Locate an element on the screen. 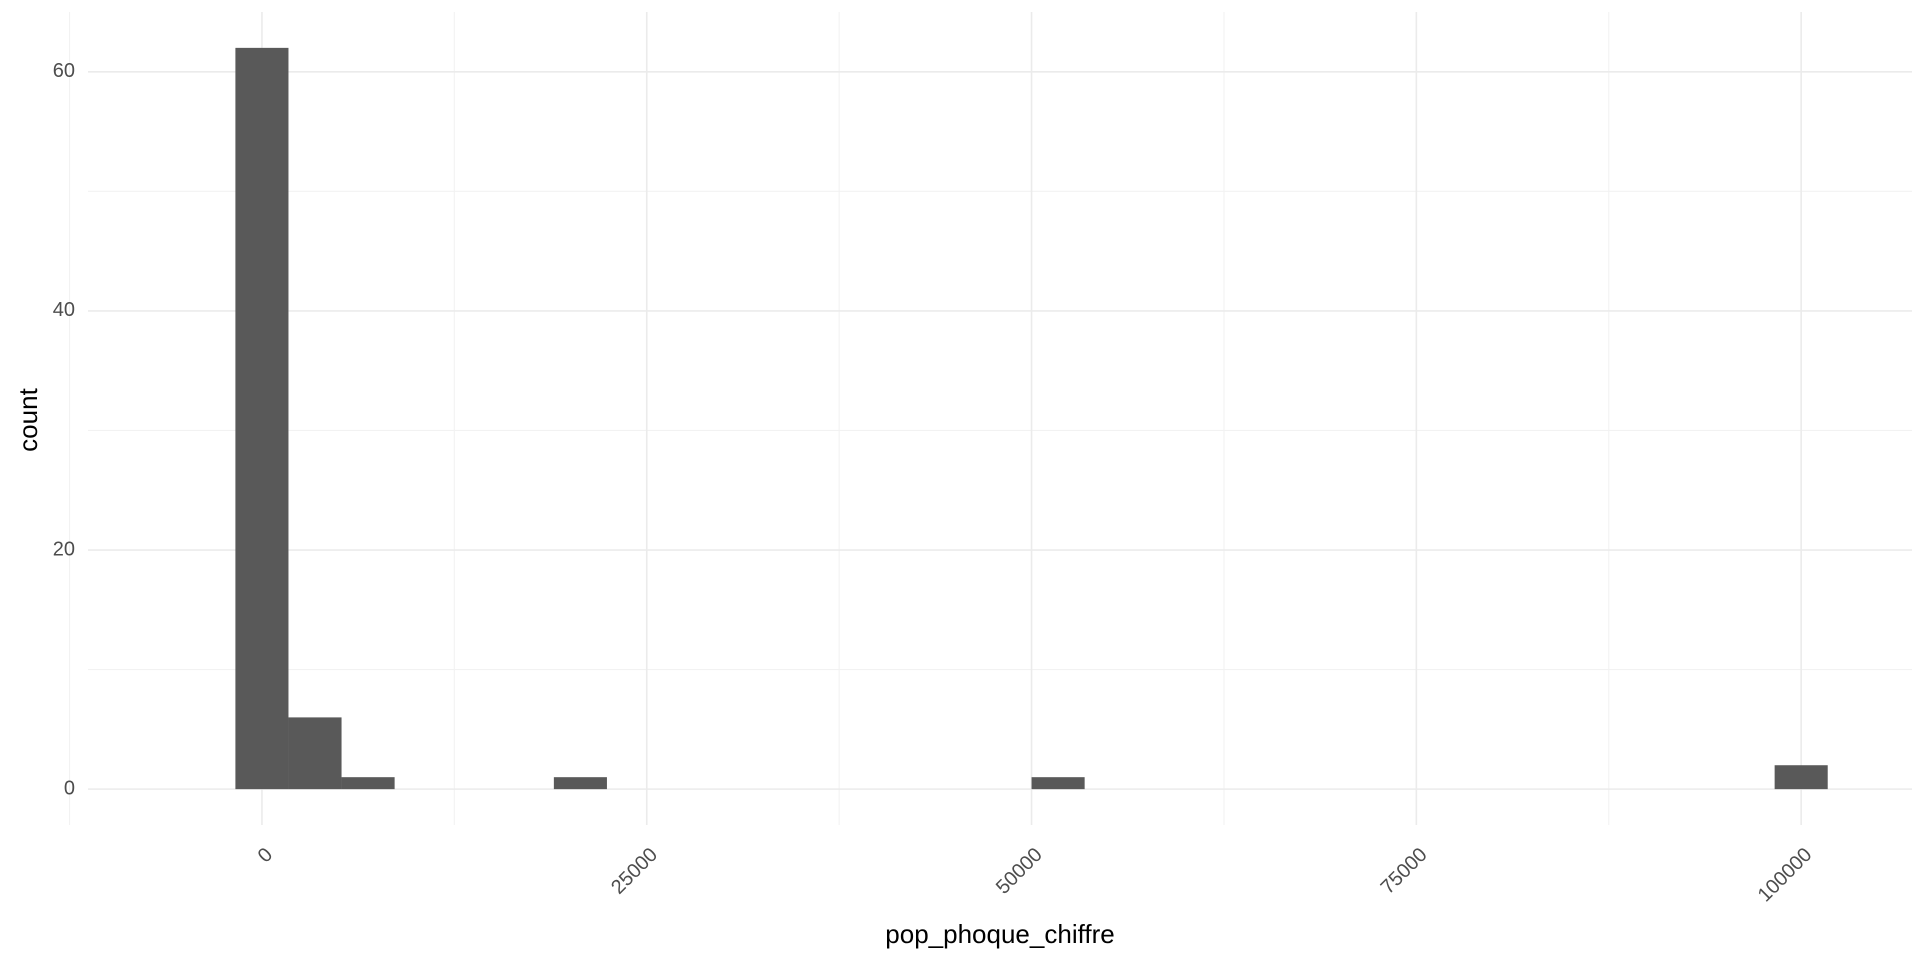  y-tick-label: 60 is located at coordinates (64, 71).